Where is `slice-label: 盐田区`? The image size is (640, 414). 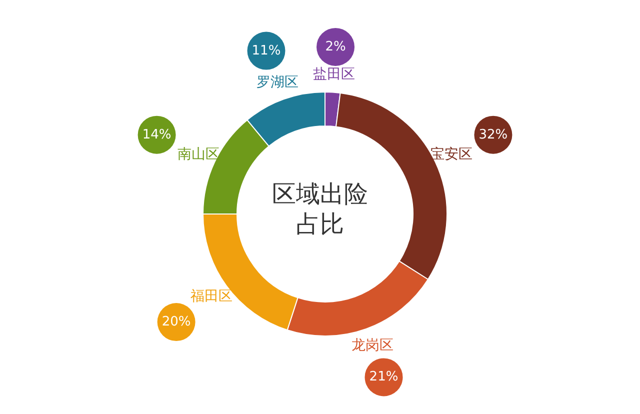
slice-label: 盐田区 is located at coordinates (333, 74).